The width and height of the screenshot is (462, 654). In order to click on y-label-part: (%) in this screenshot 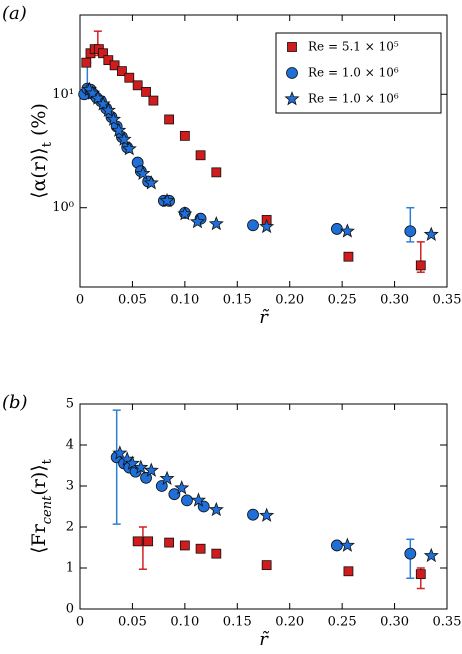, I will do `click(39, 122)`.